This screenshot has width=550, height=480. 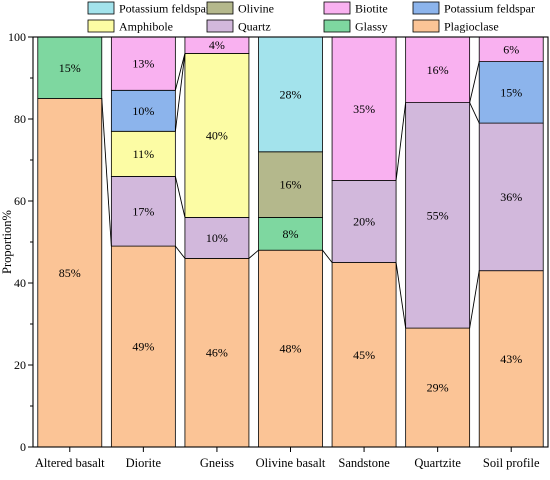 I want to click on y-tick-label: 80, so click(x=20, y=119).